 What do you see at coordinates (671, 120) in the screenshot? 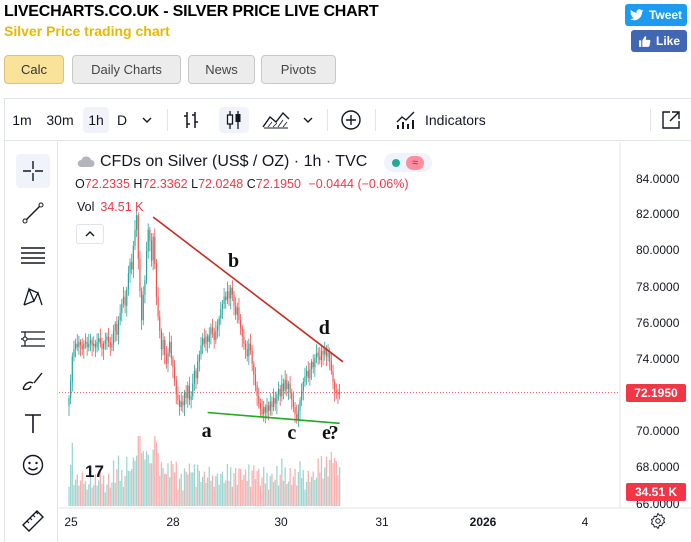
I see `open-external-button` at bounding box center [671, 120].